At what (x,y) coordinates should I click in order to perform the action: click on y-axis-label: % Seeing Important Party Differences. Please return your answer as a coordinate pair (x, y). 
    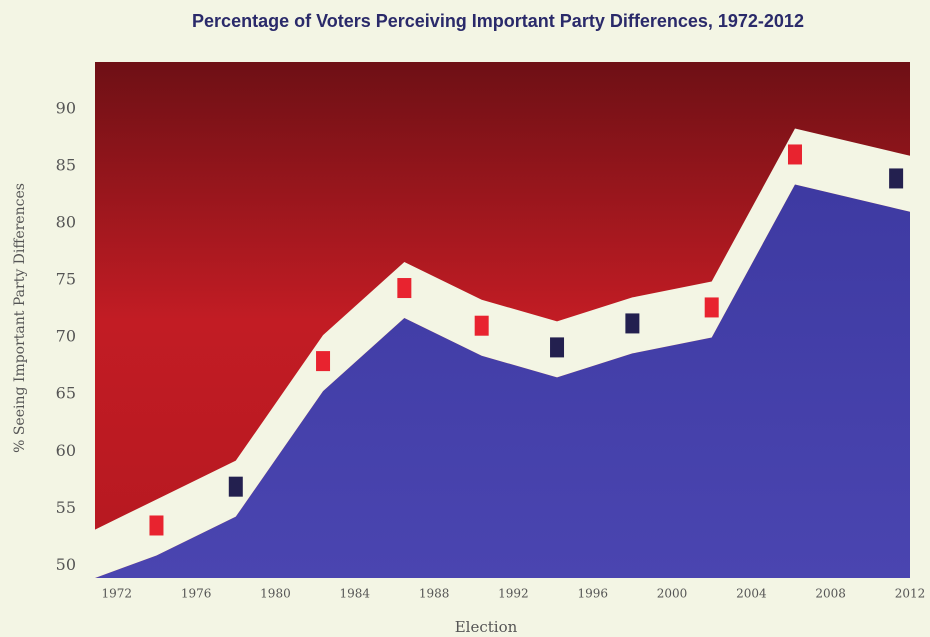
    Looking at the image, I should click on (20, 318).